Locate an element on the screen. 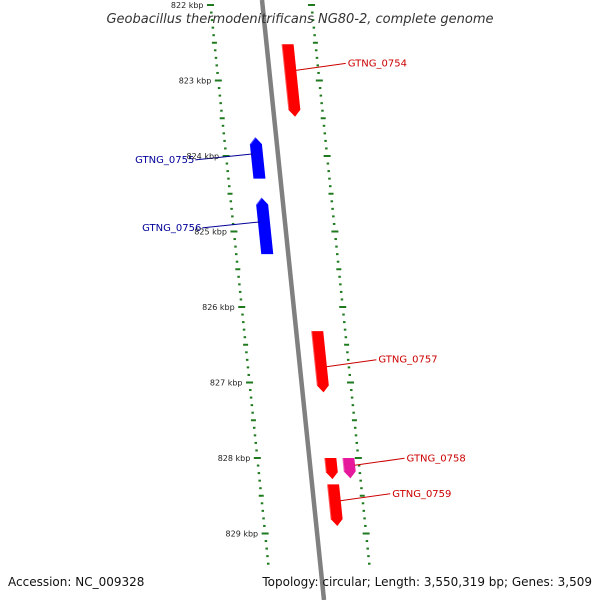 This screenshot has height=605, width=600. gene-gtng-0758-shape is located at coordinates (331, 469).